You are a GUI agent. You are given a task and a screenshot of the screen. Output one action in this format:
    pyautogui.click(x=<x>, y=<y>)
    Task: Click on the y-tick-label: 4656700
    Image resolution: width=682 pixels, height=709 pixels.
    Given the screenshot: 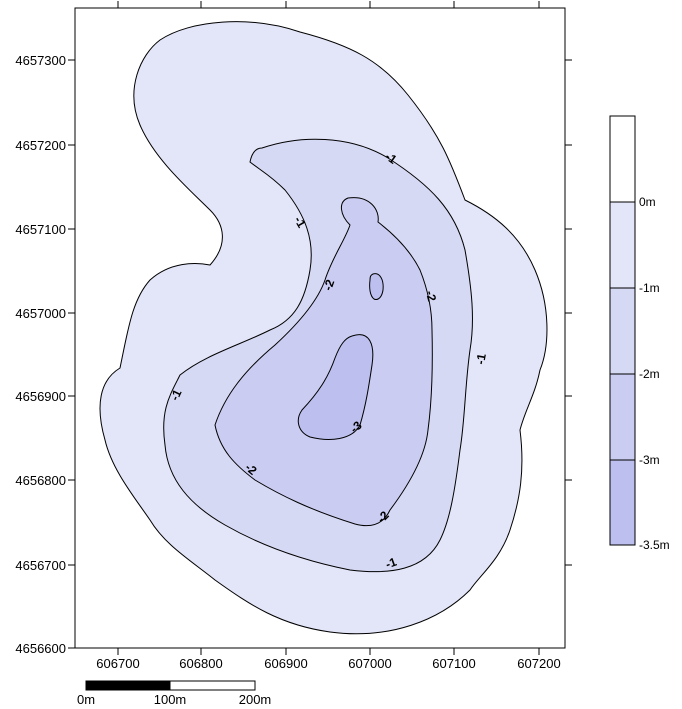 What is the action you would take?
    pyautogui.click(x=40, y=565)
    